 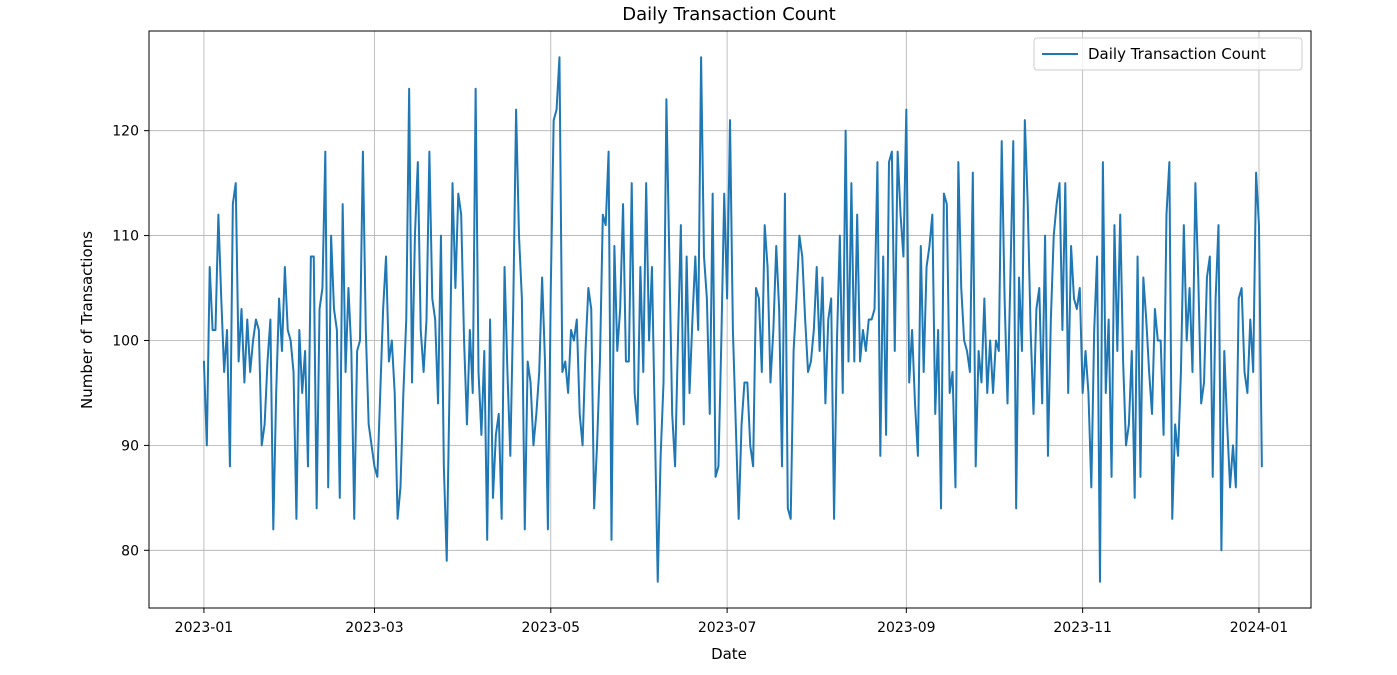 I want to click on y-tick-label: 90, so click(x=130, y=446).